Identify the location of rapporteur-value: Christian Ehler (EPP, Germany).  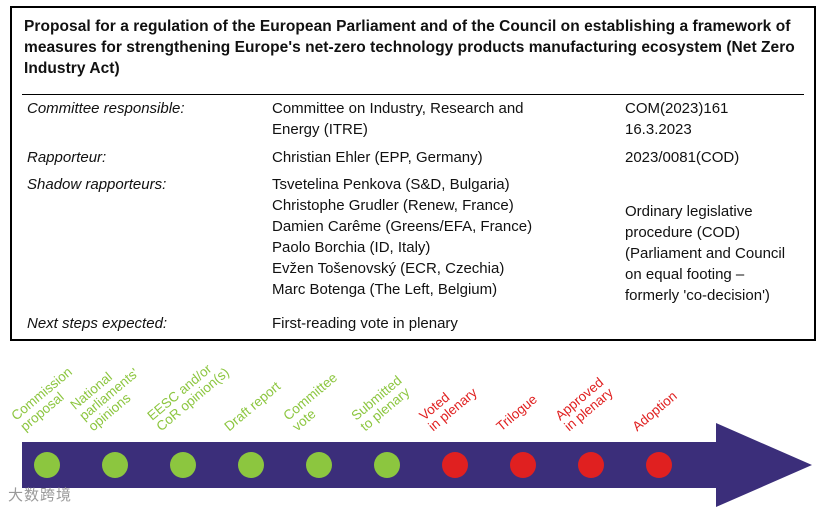
(377, 157).